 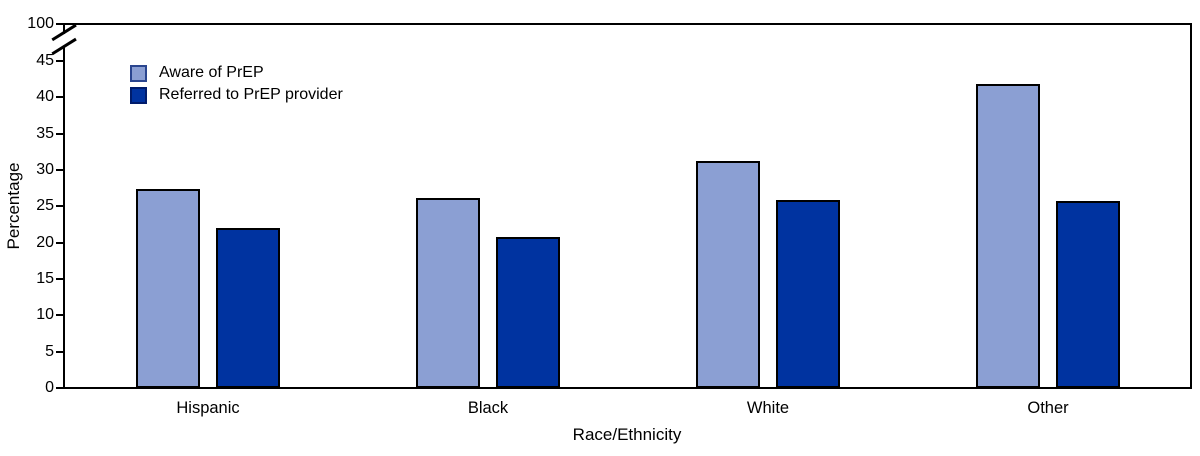 What do you see at coordinates (1088, 294) in the screenshot?
I see `bar-other-referred` at bounding box center [1088, 294].